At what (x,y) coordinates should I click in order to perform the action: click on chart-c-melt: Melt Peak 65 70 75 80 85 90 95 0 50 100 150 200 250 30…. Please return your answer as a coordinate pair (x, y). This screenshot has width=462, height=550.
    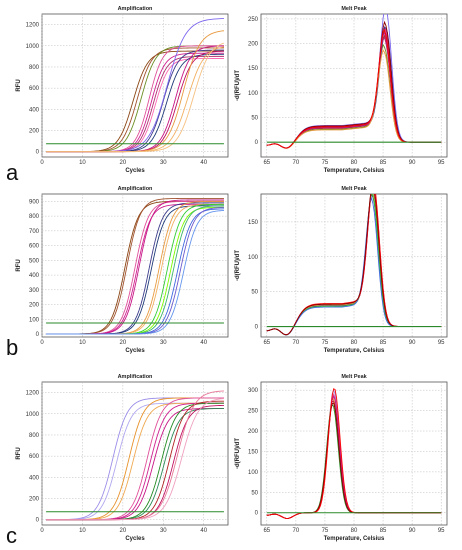
    Looking at the image, I should click on (341, 458).